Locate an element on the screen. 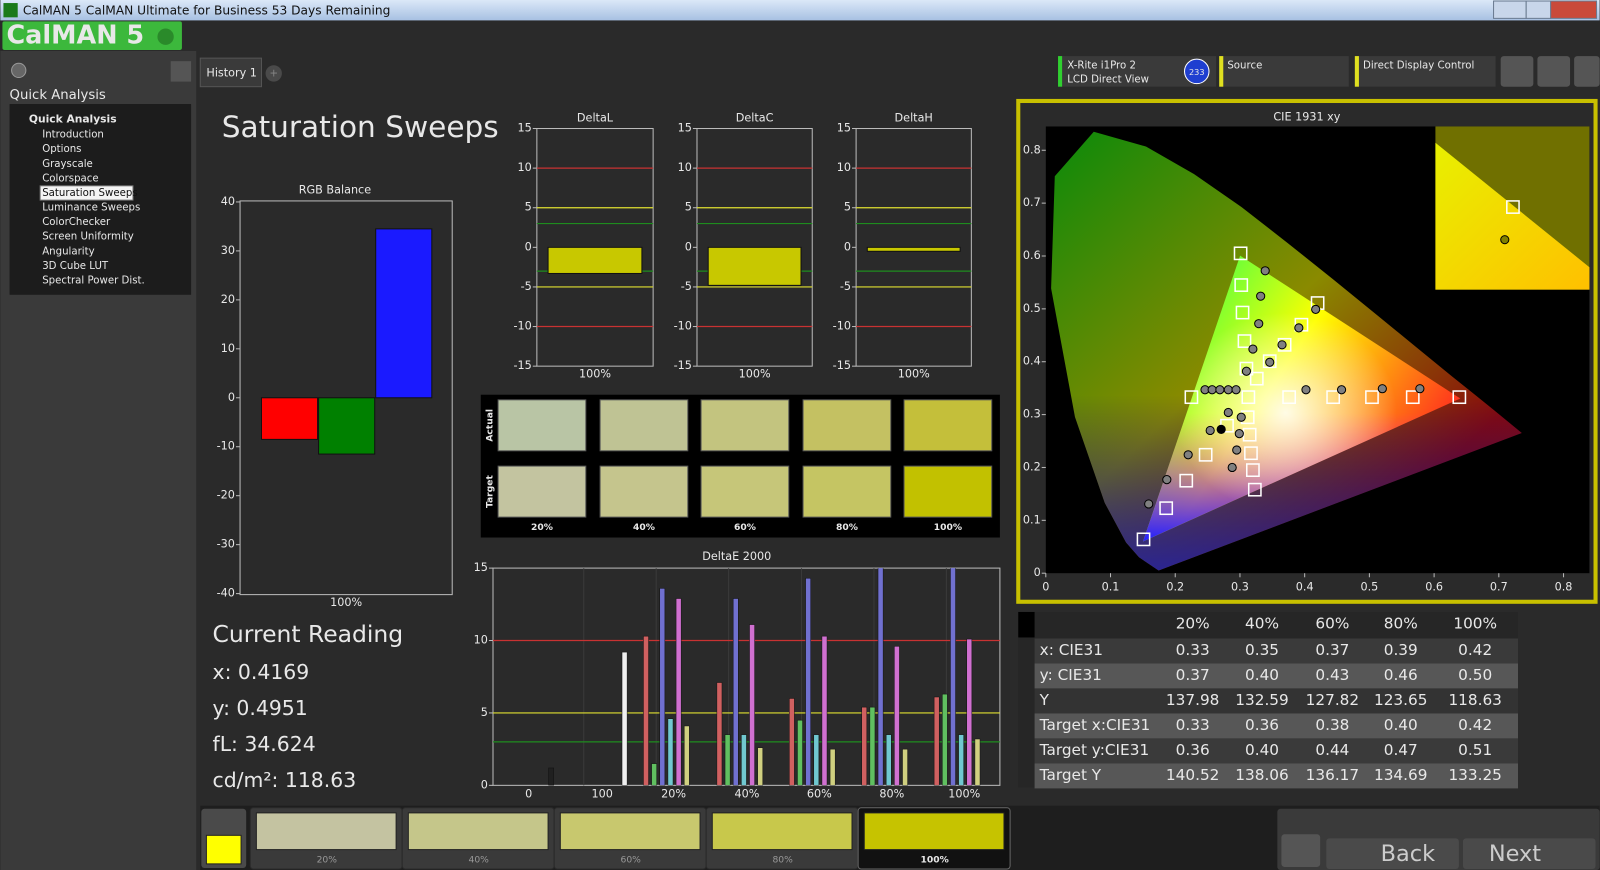 Image resolution: width=1600 pixels, height=870 pixels. chart-title: CIE 1931 xy is located at coordinates (1306, 116).